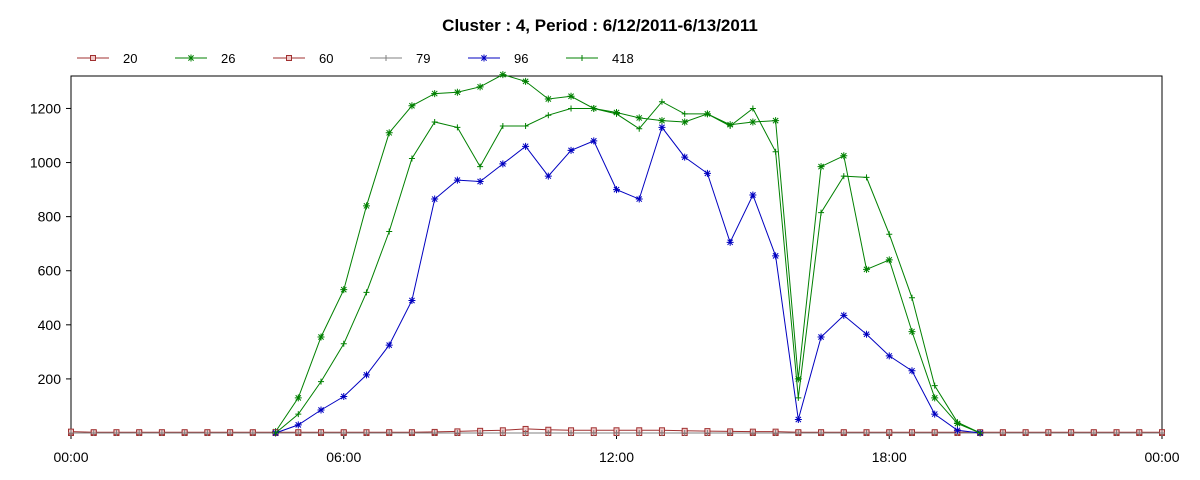 The width and height of the screenshot is (1200, 480). Describe the element at coordinates (303, 58) in the screenshot. I see `legend-item-60: 60` at that location.